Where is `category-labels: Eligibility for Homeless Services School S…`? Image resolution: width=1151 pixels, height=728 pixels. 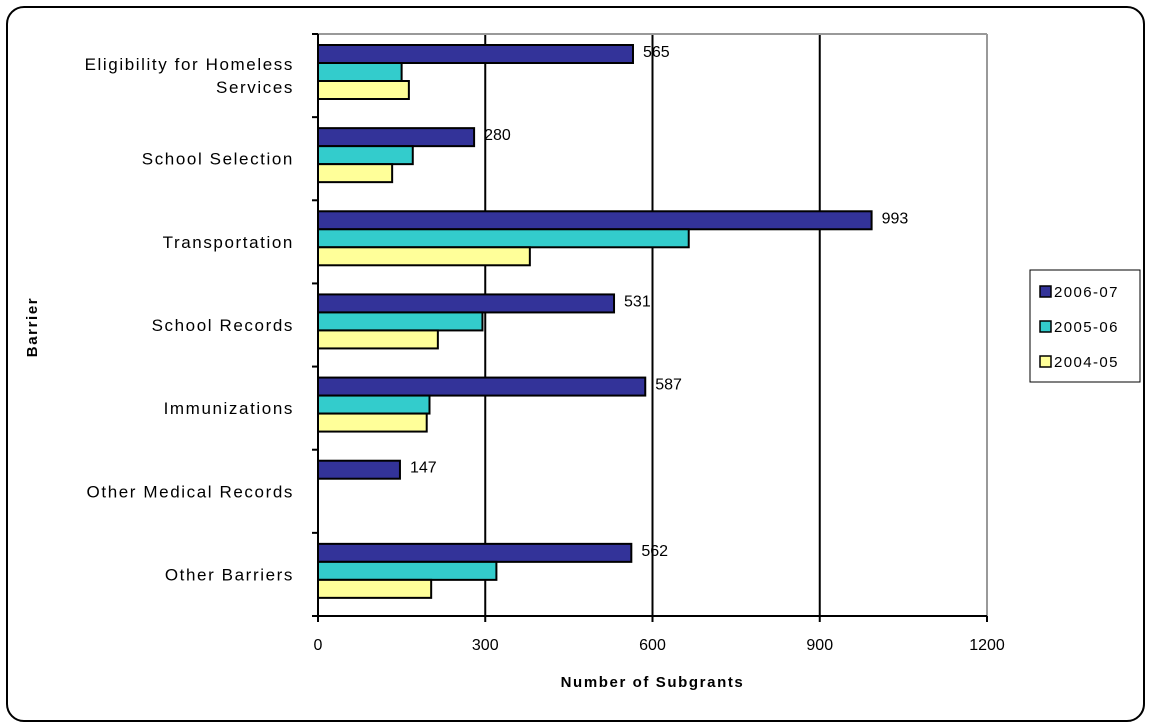
category-labels: Eligibility for Homeless Services School S… is located at coordinates (189, 319).